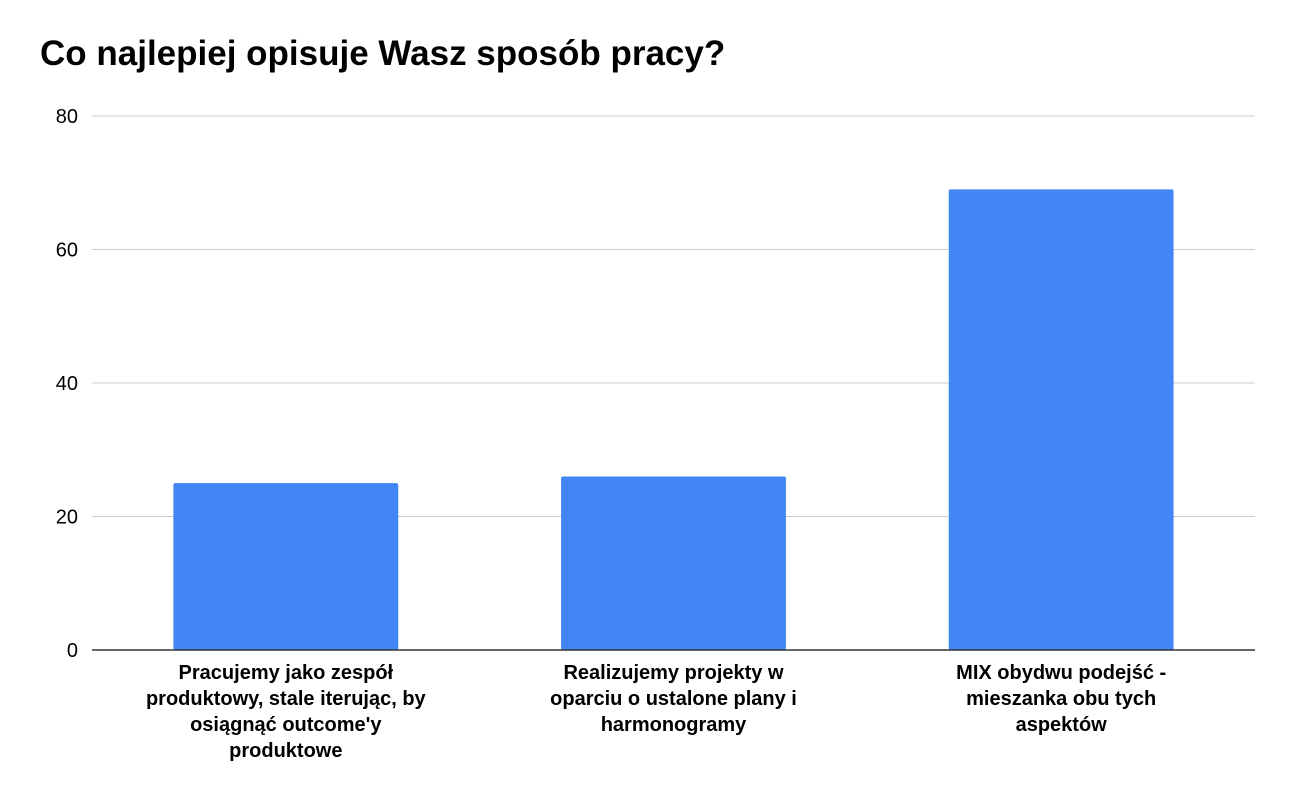 This screenshot has height=789, width=1292. Describe the element at coordinates (674, 725) in the screenshot. I see `x-tick-label-line: harmonogramy` at that location.